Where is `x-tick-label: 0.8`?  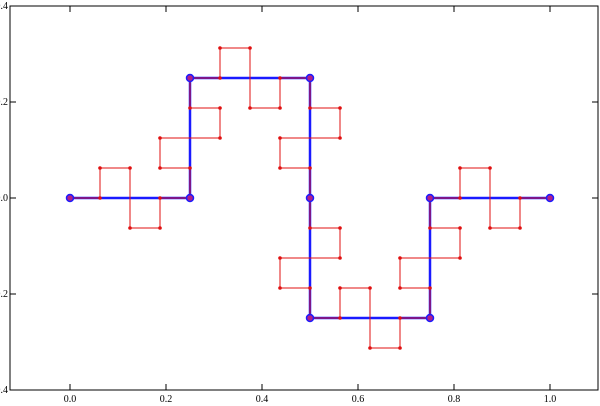
x-tick-label: 0.8 is located at coordinates (454, 399).